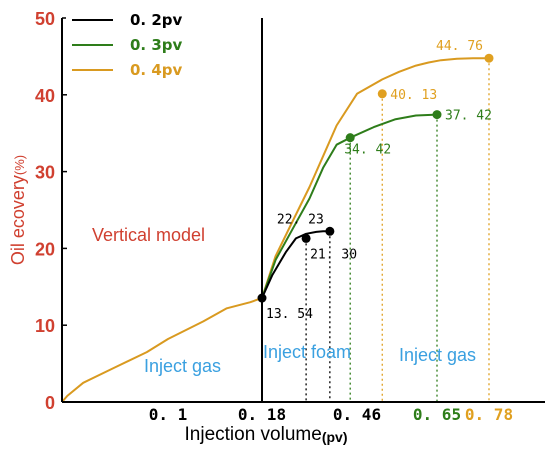 The image size is (550, 456). Describe the element at coordinates (50, 403) in the screenshot. I see `y-tick-label: 0` at that location.